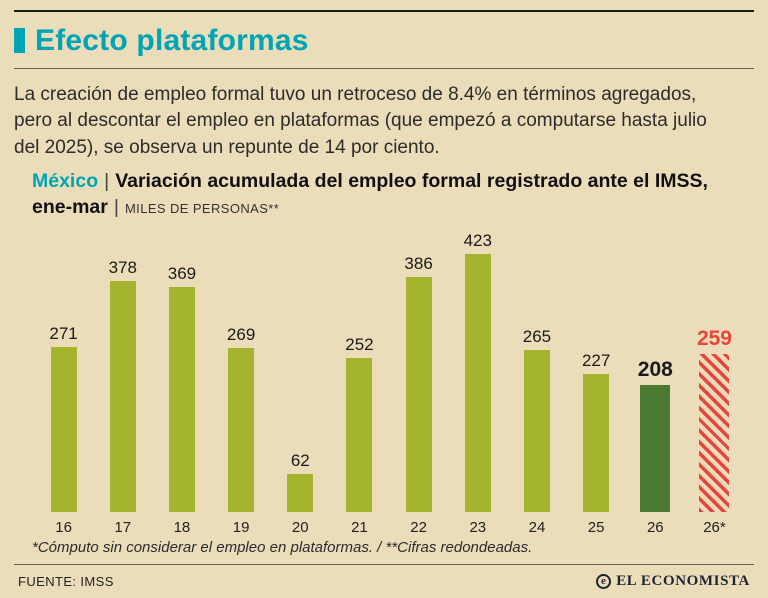  What do you see at coordinates (418, 263) in the screenshot?
I see `bar-value-label: 386` at bounding box center [418, 263].